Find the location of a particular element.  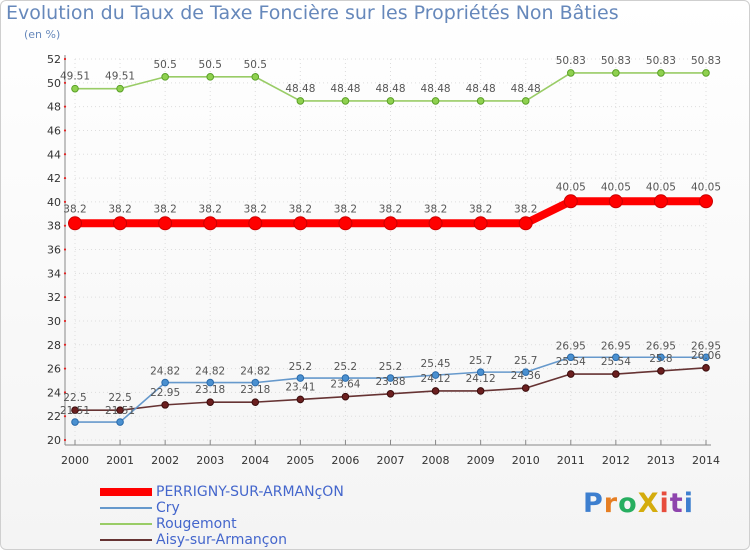

data-label-cry: 24.82 is located at coordinates (165, 372).